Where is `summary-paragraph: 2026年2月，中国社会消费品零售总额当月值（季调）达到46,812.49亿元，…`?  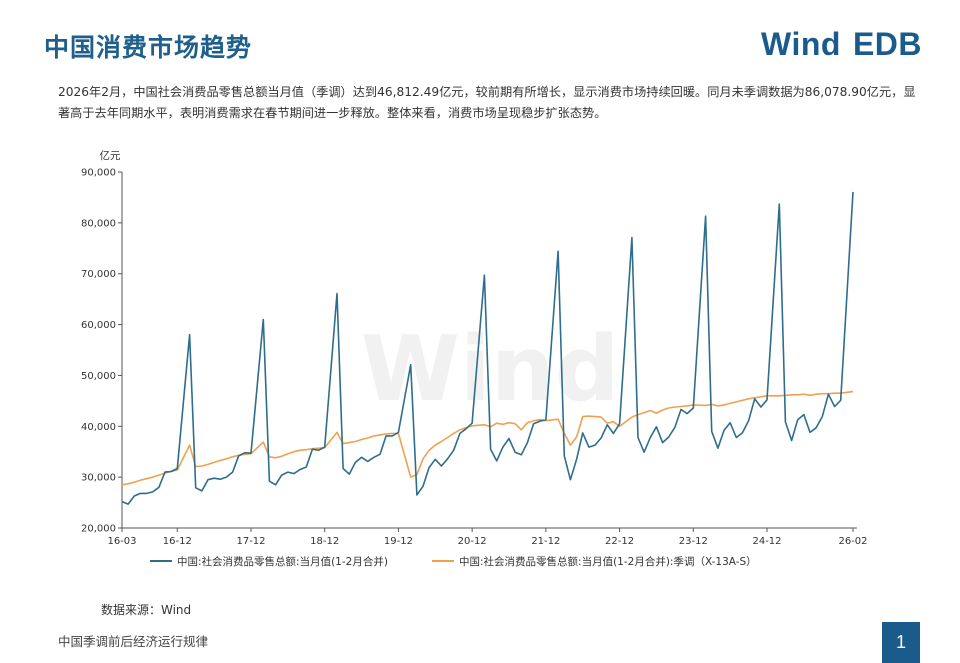 summary-paragraph: 2026年2月，中国社会消费品零售总额当月值（季调）达到46,812.49亿元，… is located at coordinates (487, 102).